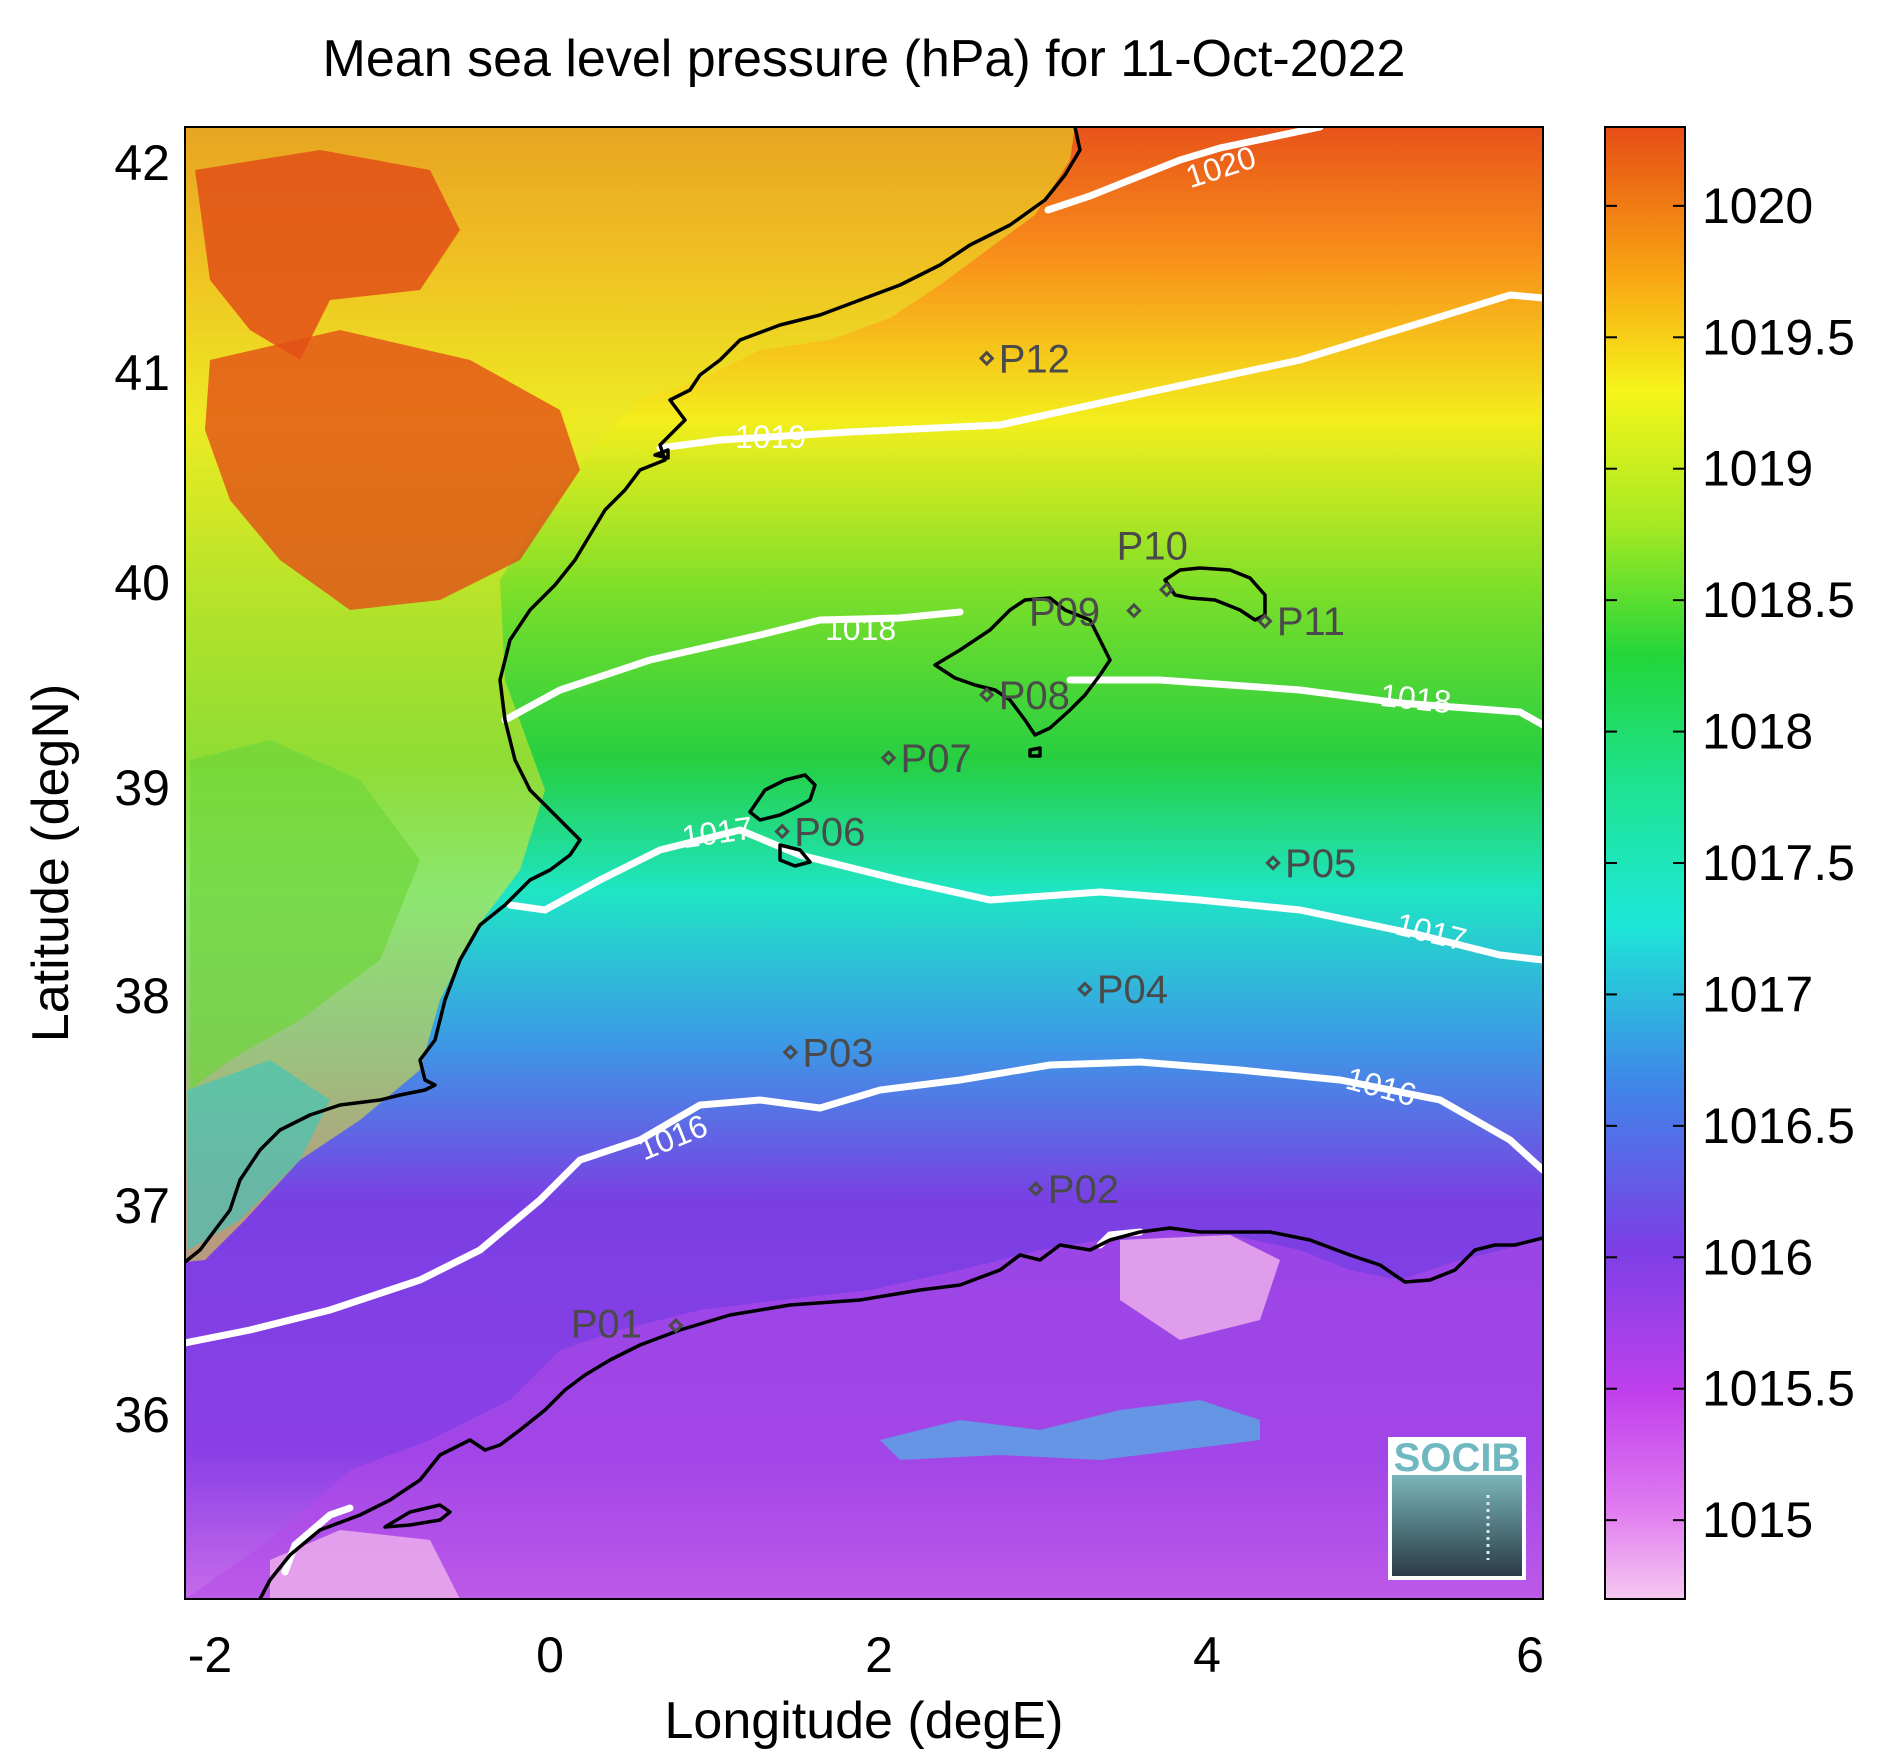  Describe the element at coordinates (936, 759) in the screenshot. I see `station-label: P07` at that location.